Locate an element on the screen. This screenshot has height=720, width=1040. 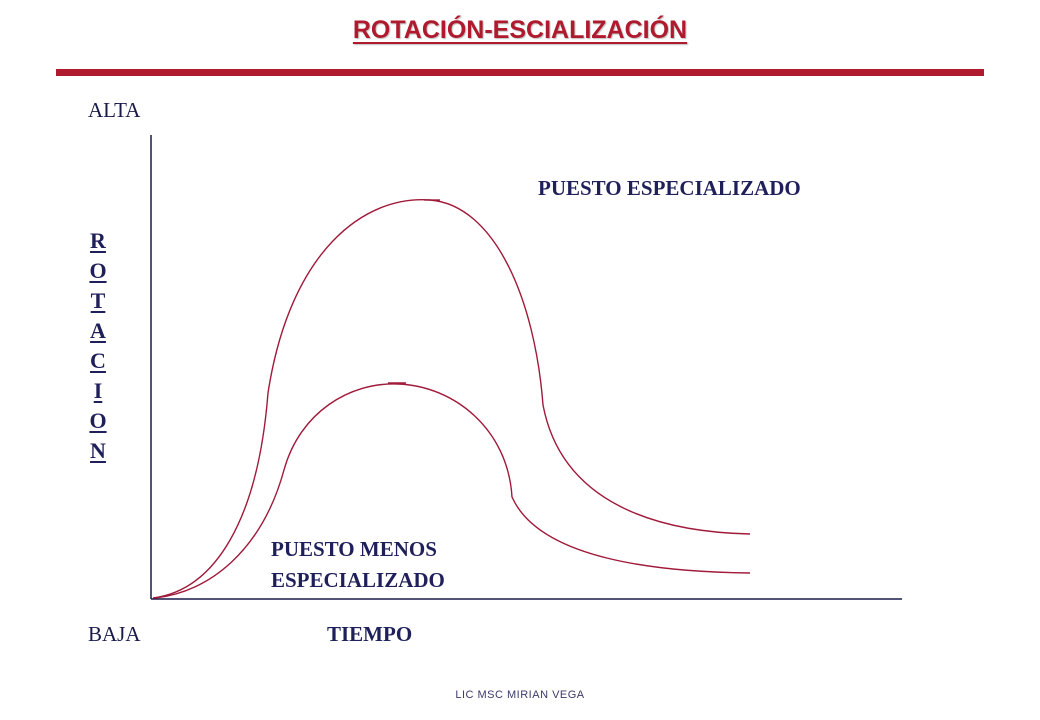
footer-author: LIC MSC MIRIAN VEGA is located at coordinates (520, 695).